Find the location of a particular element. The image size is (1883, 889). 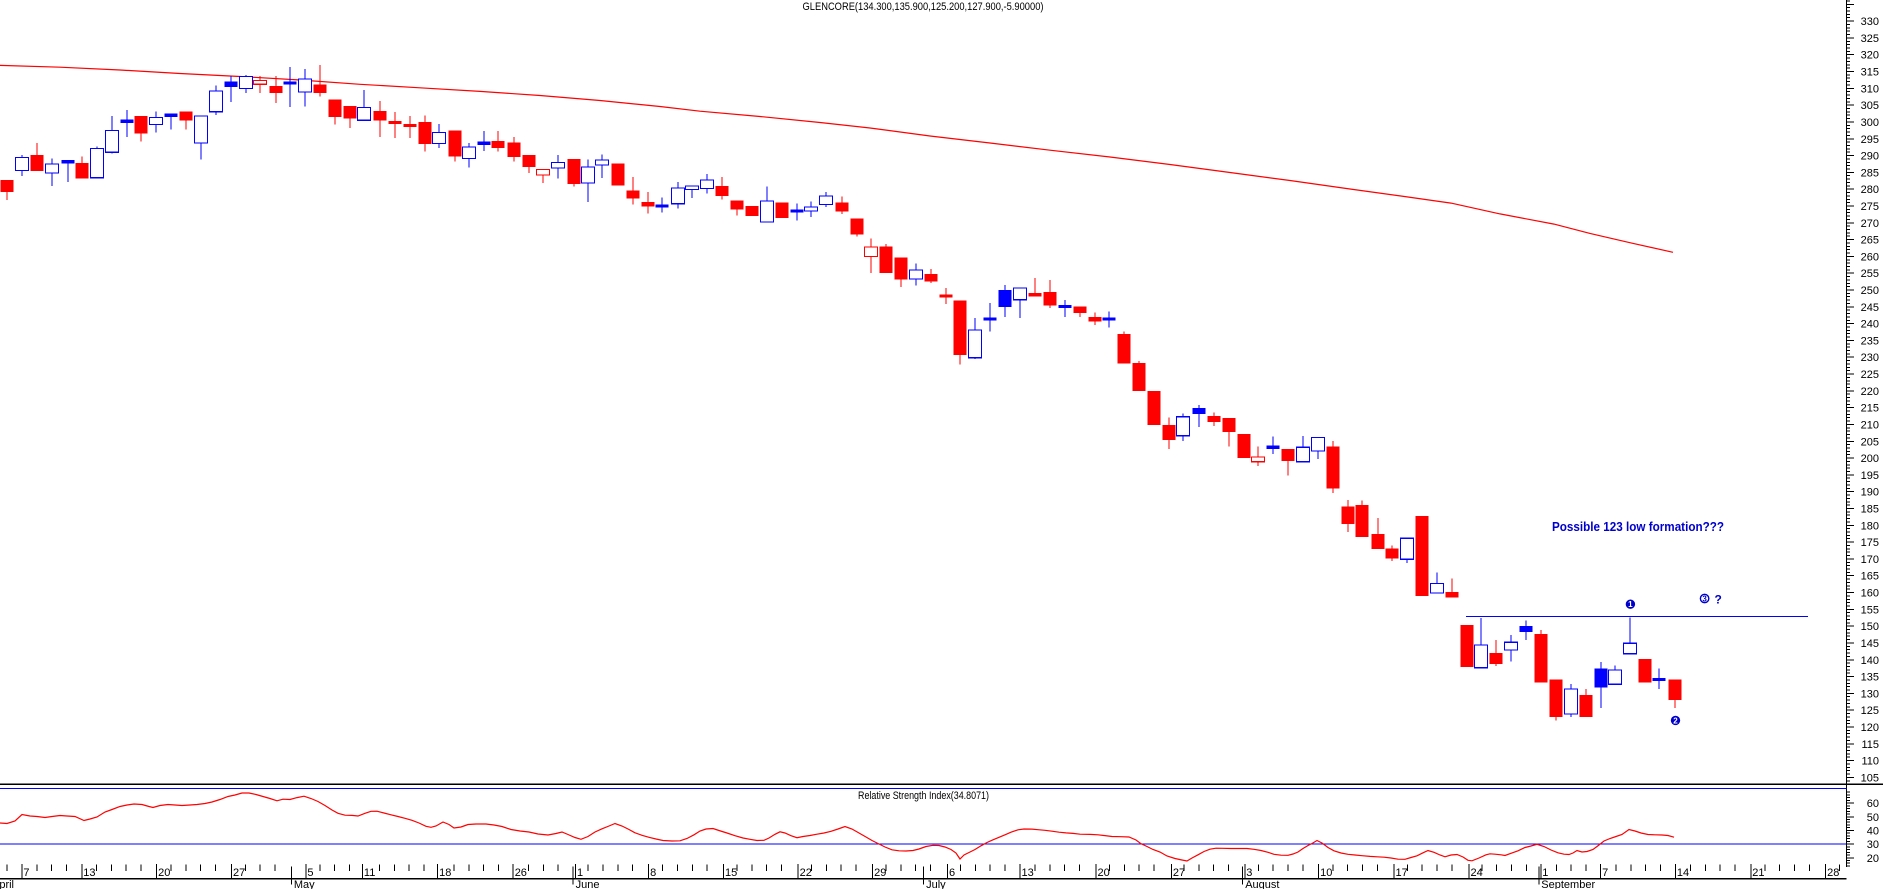

svg-text: 2 is located at coordinates (1675, 720).